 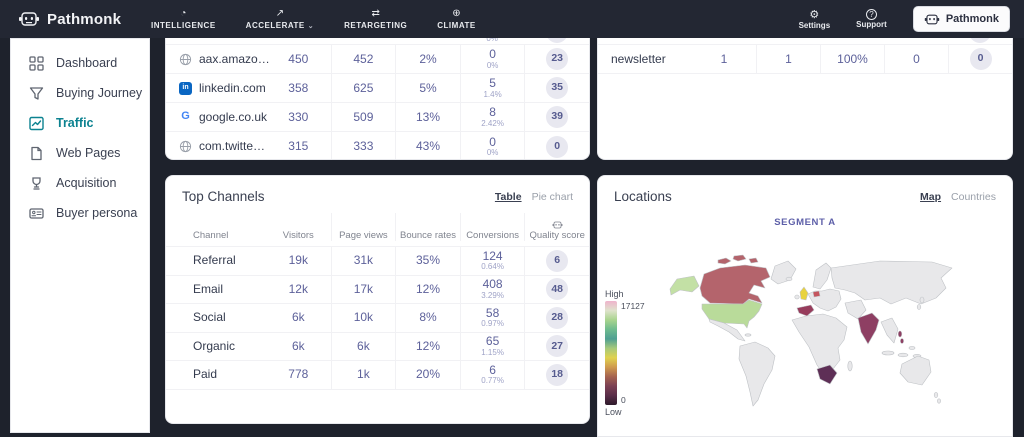 I want to click on quality-score-badge: 28, so click(x=557, y=317).